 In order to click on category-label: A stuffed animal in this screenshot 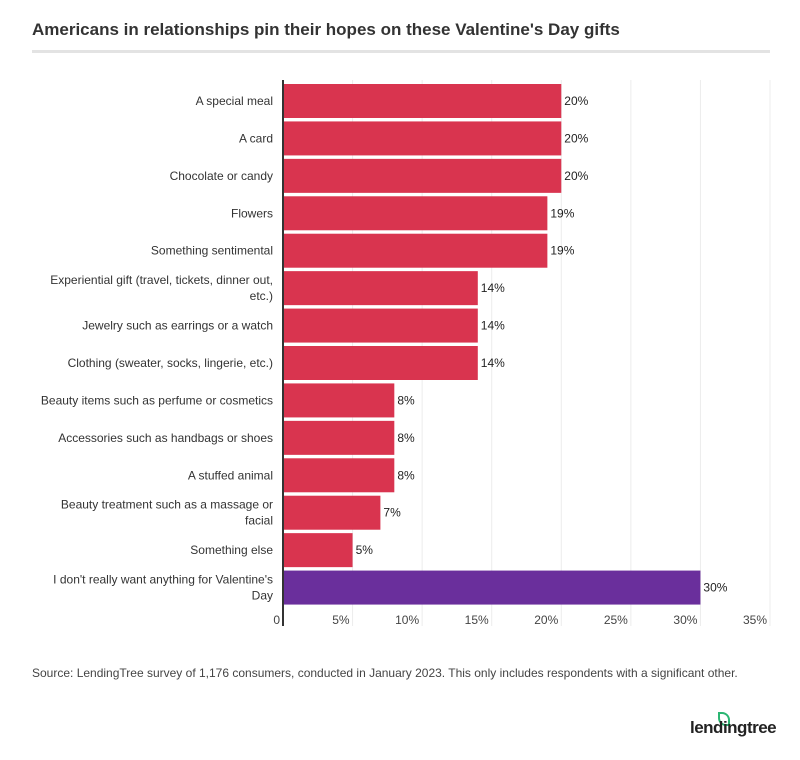, I will do `click(230, 475)`.